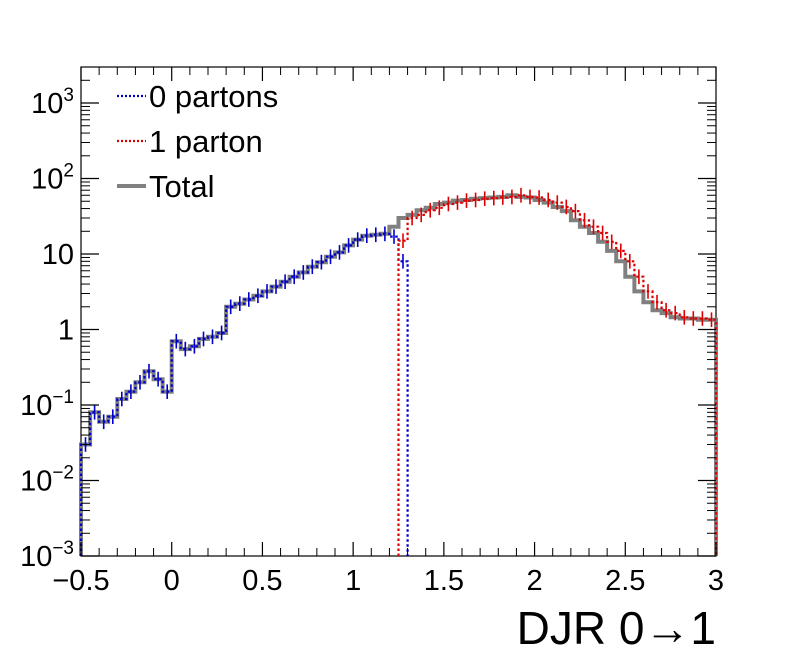 The image size is (796, 672). What do you see at coordinates (172, 581) in the screenshot?
I see `x-tick-label: 0` at bounding box center [172, 581].